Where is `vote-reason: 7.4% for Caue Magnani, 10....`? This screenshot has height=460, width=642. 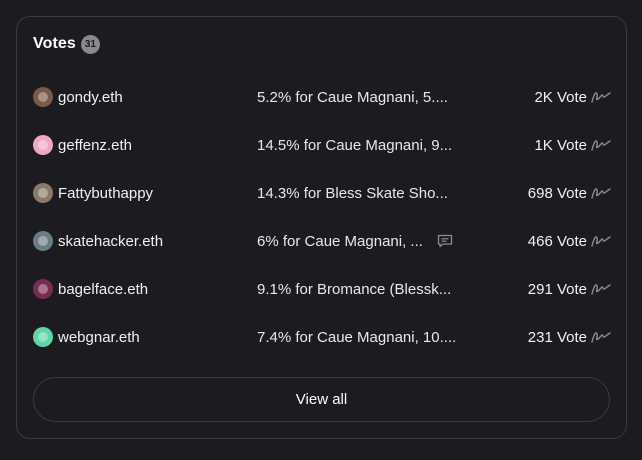 vote-reason: 7.4% for Caue Magnani, 10.... is located at coordinates (356, 337).